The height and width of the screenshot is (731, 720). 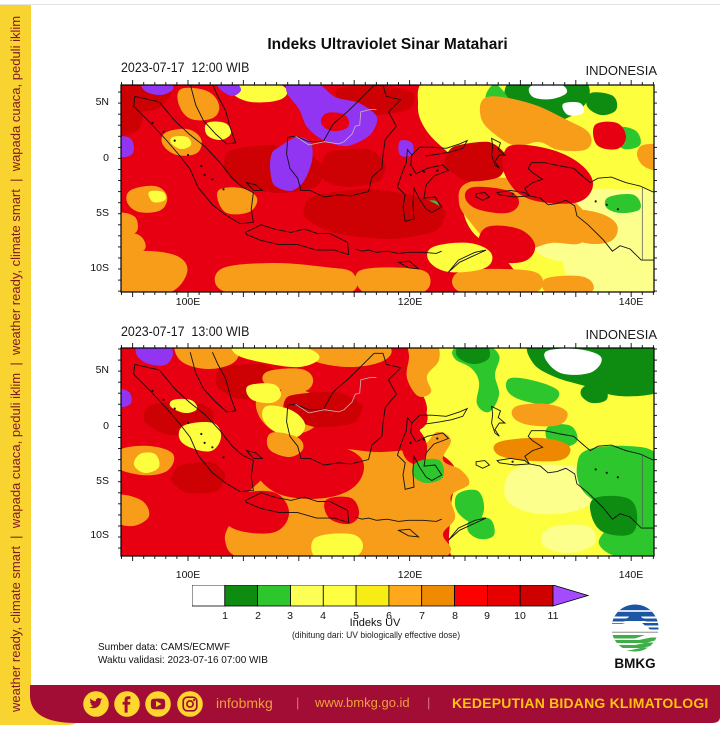 I want to click on svg-text: BMKG, so click(x=634, y=663).